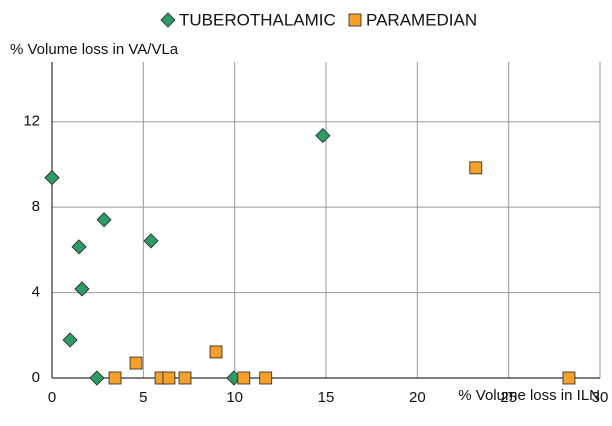  I want to click on x-tick-label: 0, so click(52, 397).